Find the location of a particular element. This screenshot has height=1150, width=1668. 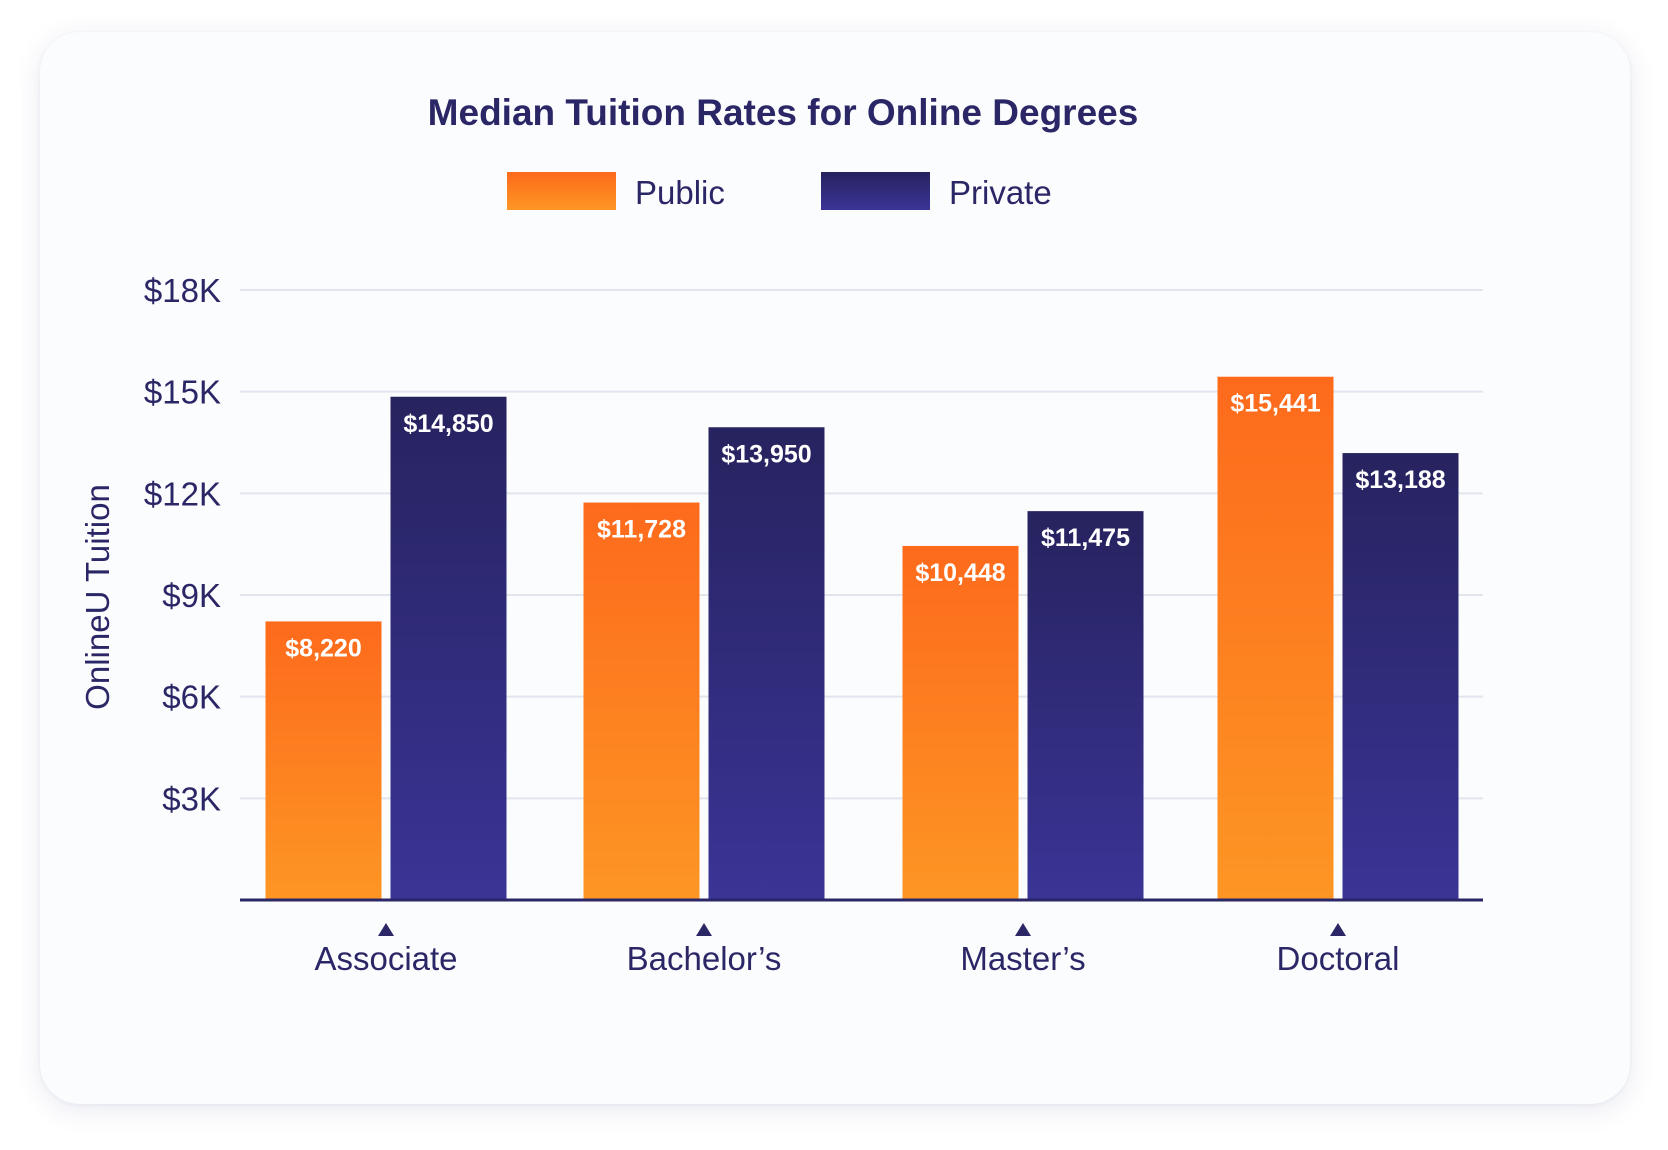

legend: Public Private is located at coordinates (779, 191).